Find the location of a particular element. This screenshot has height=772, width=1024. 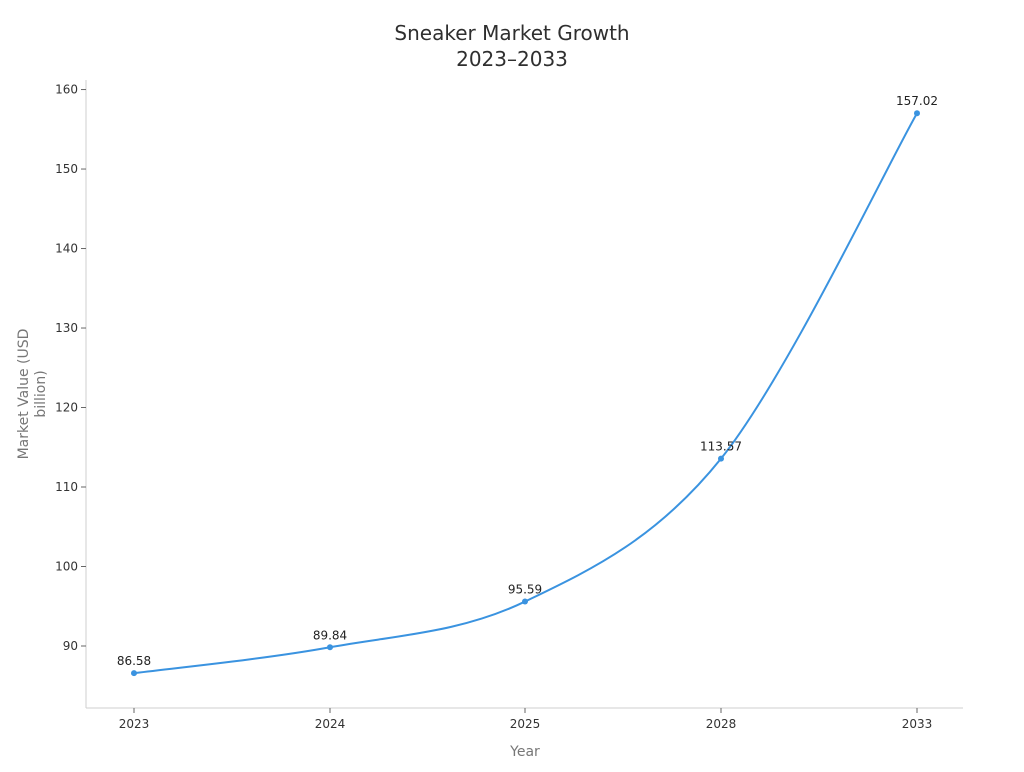

x-tick-label: 2028 is located at coordinates (721, 724).